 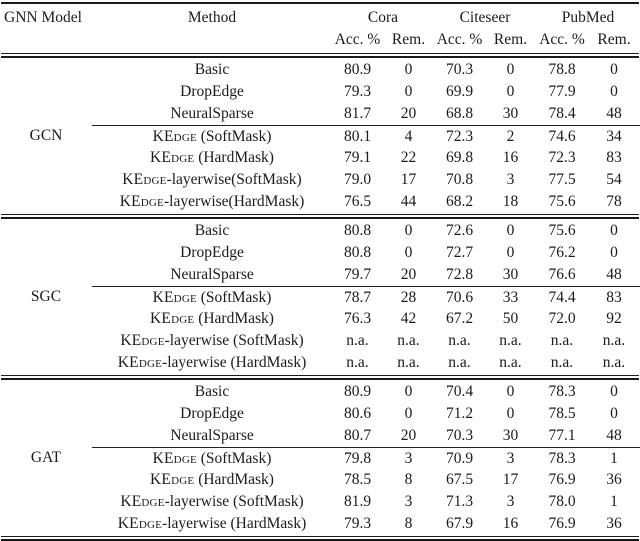 What do you see at coordinates (614, 274) in the screenshot?
I see `value-cell: 48` at bounding box center [614, 274].